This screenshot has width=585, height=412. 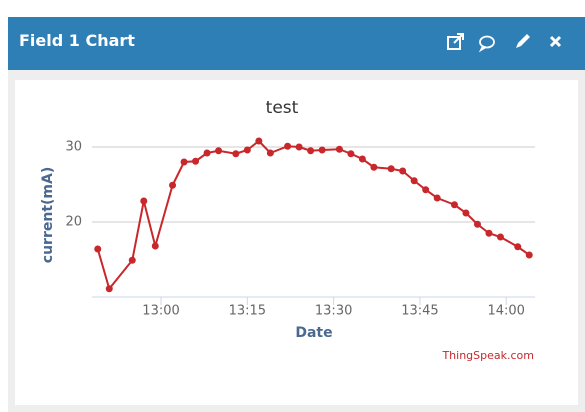 What do you see at coordinates (523, 41) in the screenshot?
I see `edit-icon` at bounding box center [523, 41].